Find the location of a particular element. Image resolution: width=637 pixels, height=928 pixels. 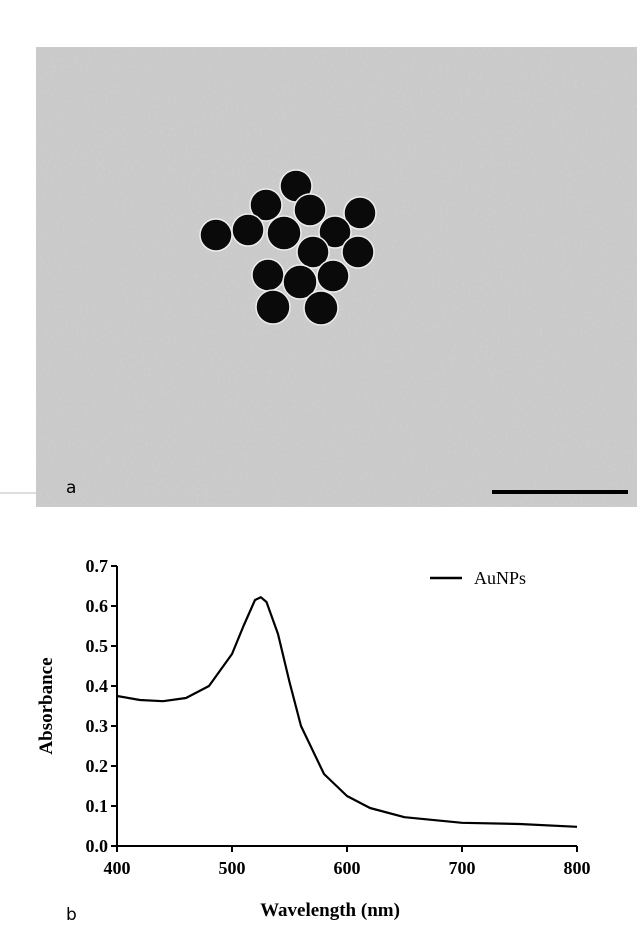

y-tick-label: 0.5 is located at coordinates (97, 646).